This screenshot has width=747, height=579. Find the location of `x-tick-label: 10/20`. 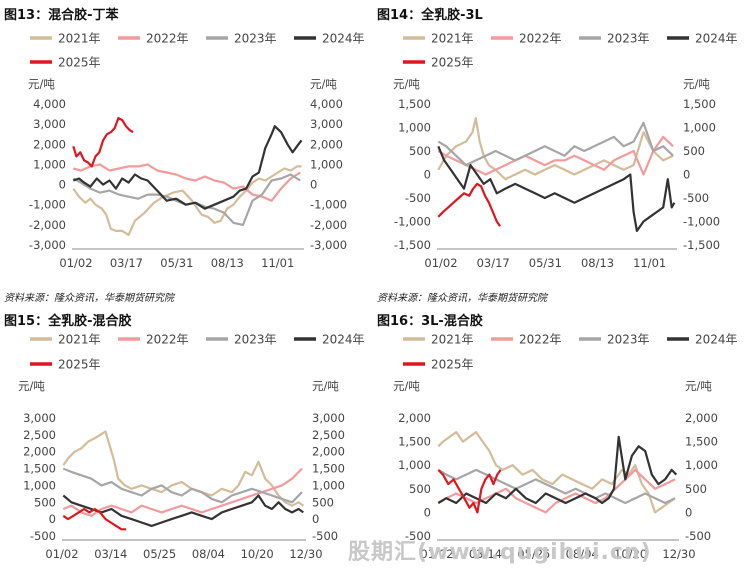

x-tick-label: 10/20 is located at coordinates (630, 554).